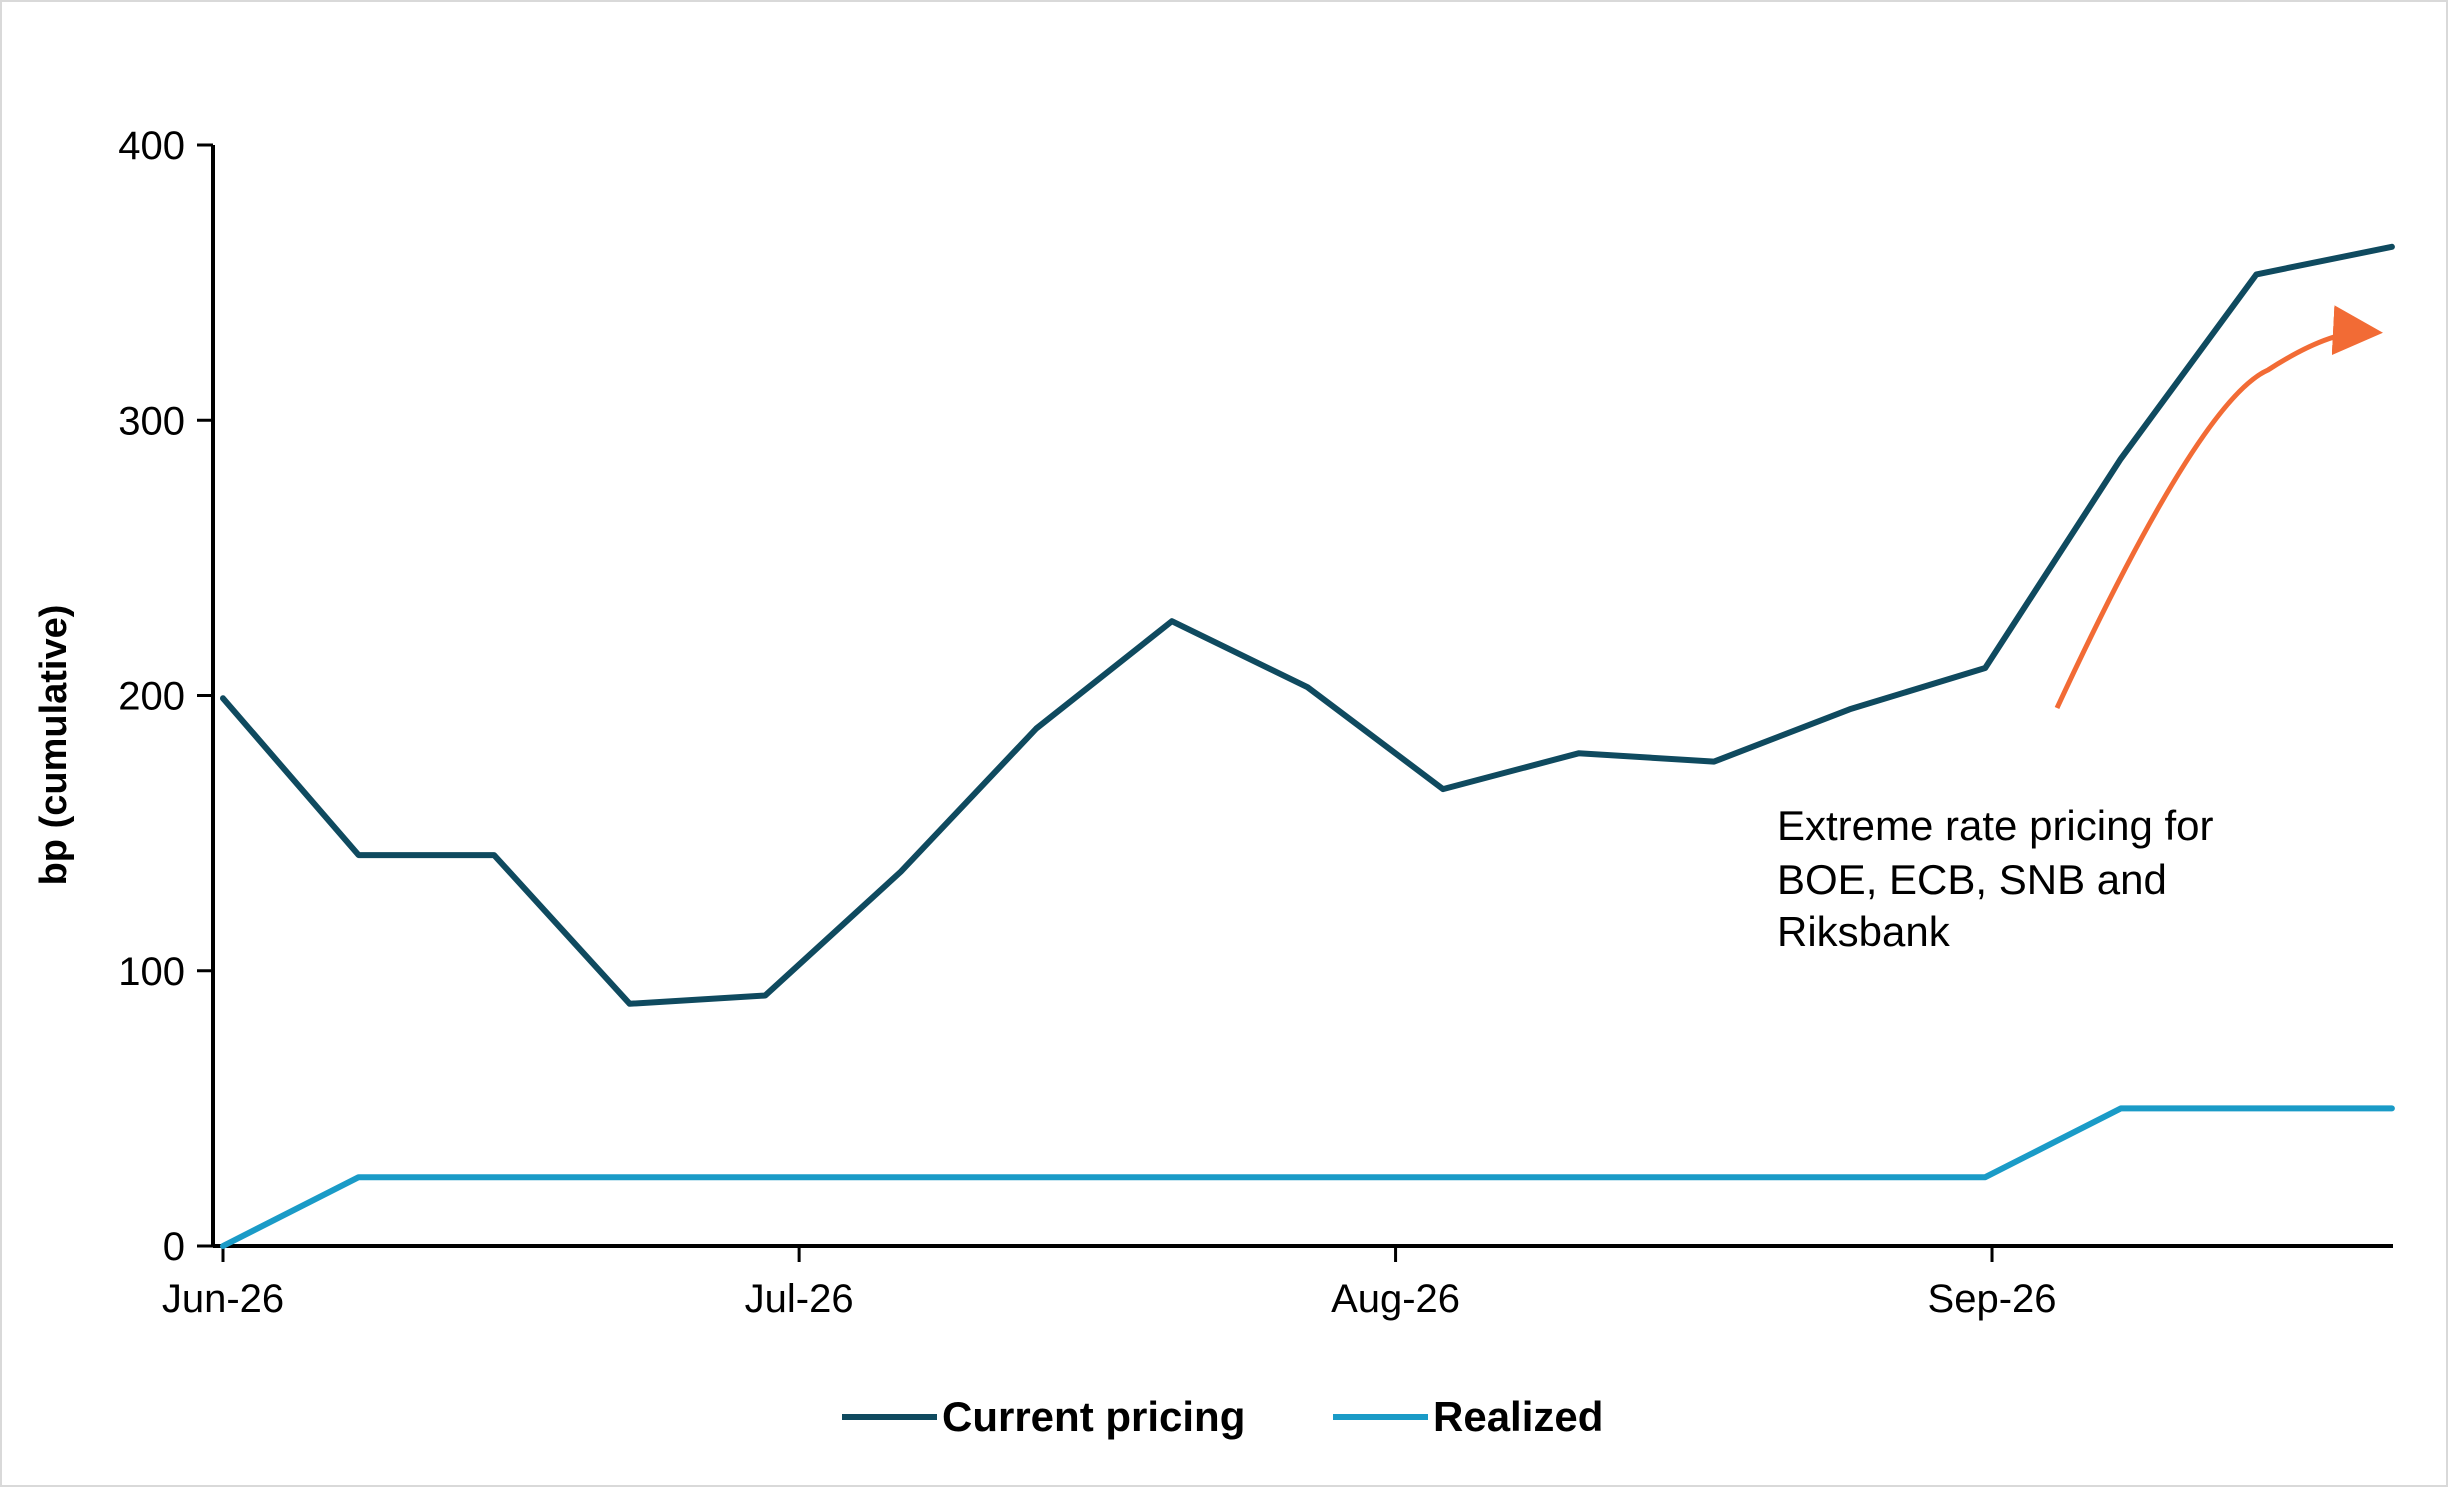 This screenshot has width=2448, height=1487. I want to click on y-tick-label: 200, so click(151, 697).